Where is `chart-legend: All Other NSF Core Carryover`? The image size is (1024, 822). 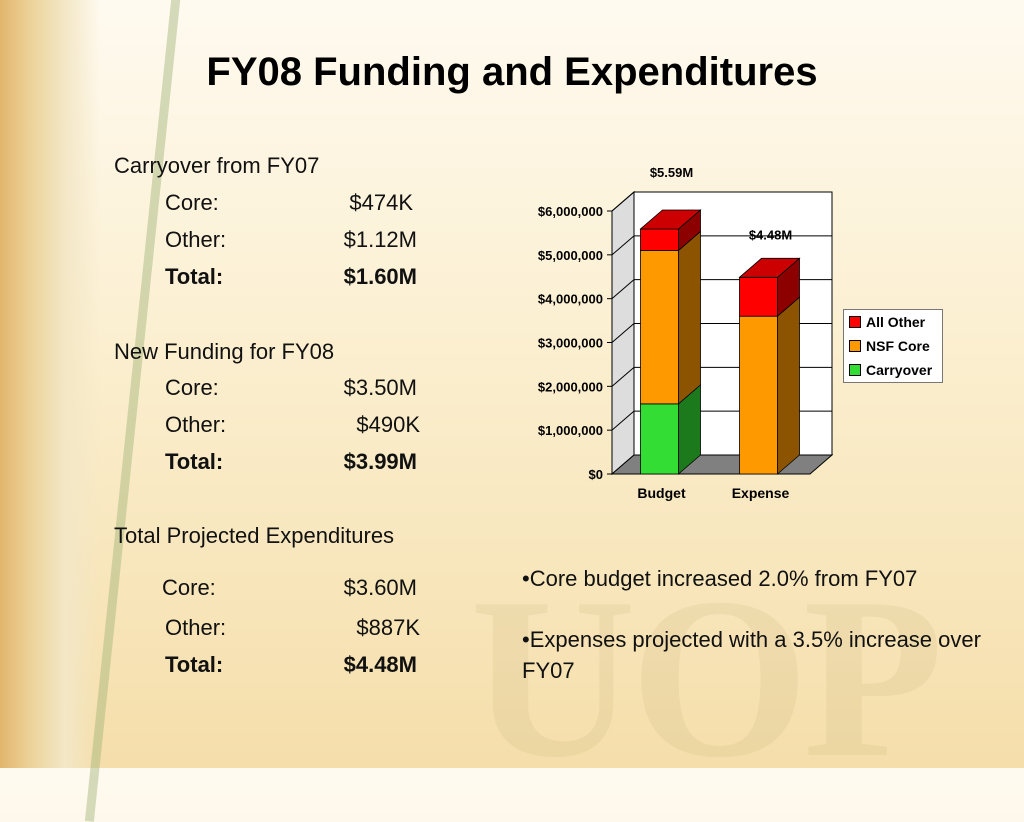
chart-legend: All Other NSF Core Carryover is located at coordinates (893, 346).